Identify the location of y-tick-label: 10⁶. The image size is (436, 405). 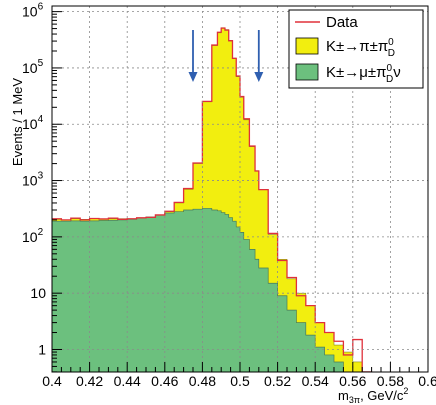
(33, 11).